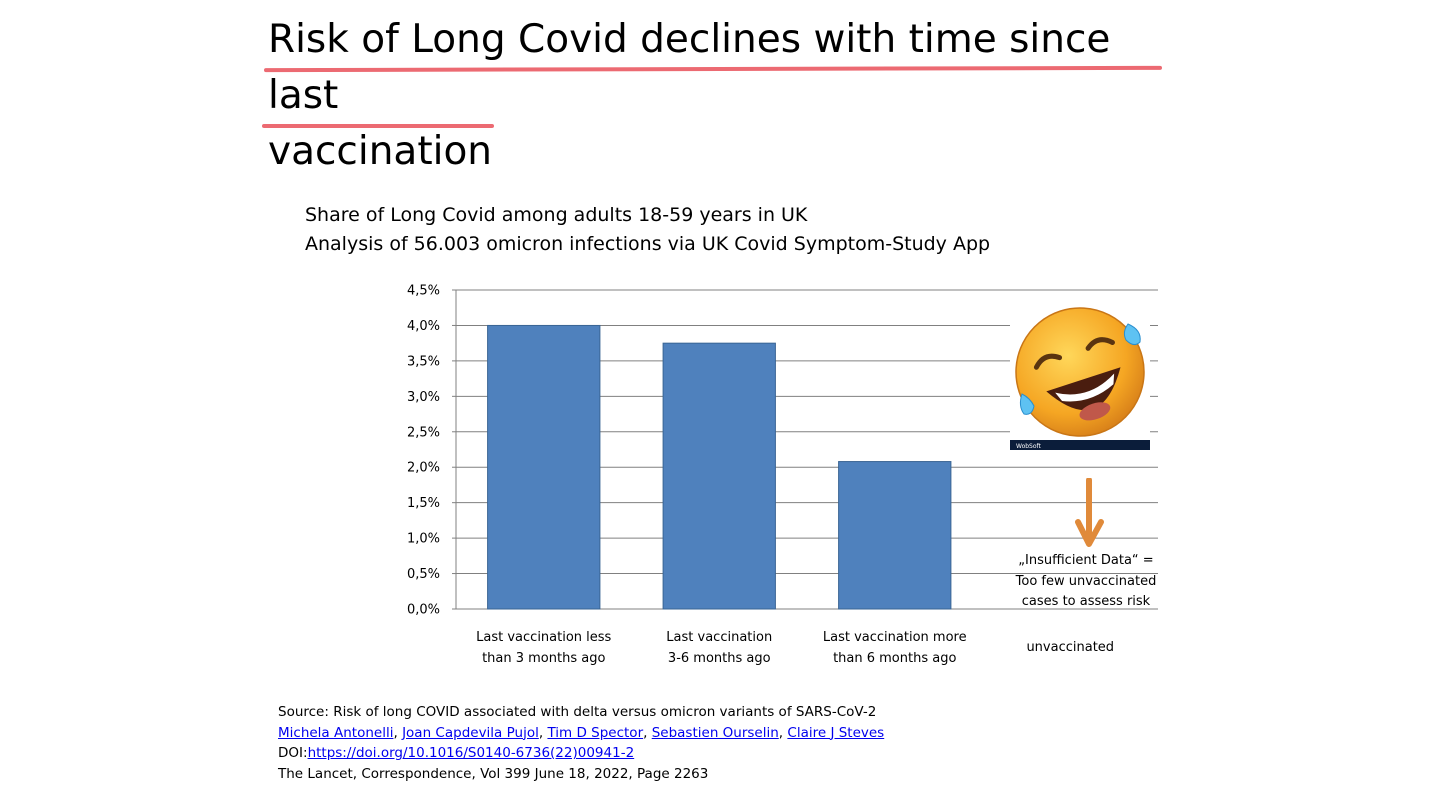 Image resolution: width=1456 pixels, height=800 pixels. Describe the element at coordinates (380, 151) in the screenshot. I see `slide-title-line-2: vaccination` at that location.